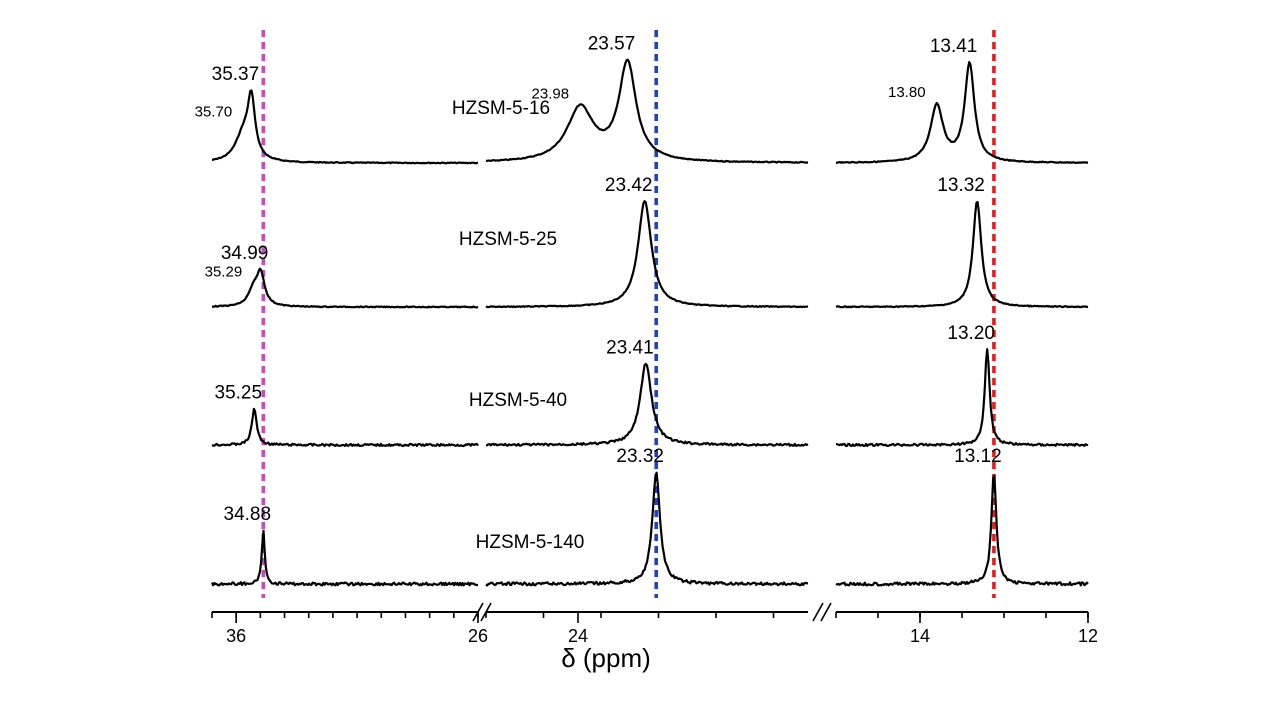 Image resolution: width=1283 pixels, height=709 pixels. What do you see at coordinates (245, 253) in the screenshot?
I see `peak-label: 34.99` at bounding box center [245, 253].